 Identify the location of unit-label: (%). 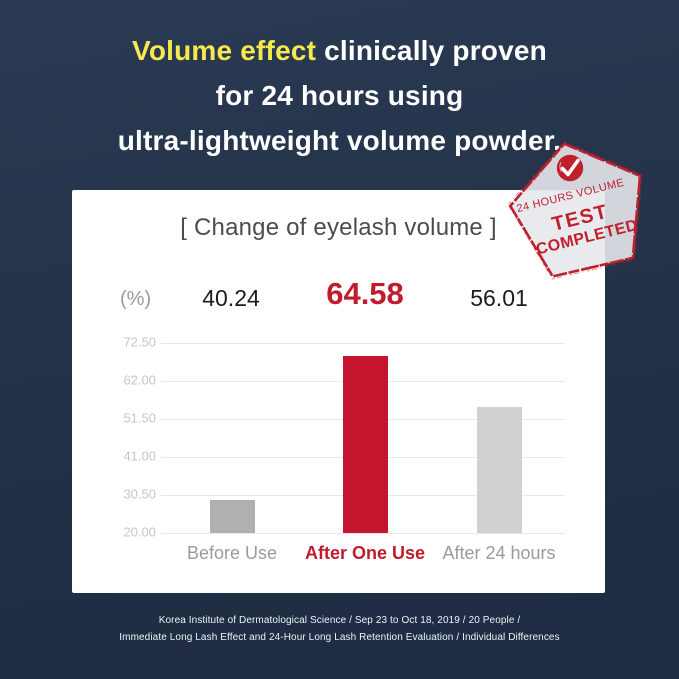
(136, 299).